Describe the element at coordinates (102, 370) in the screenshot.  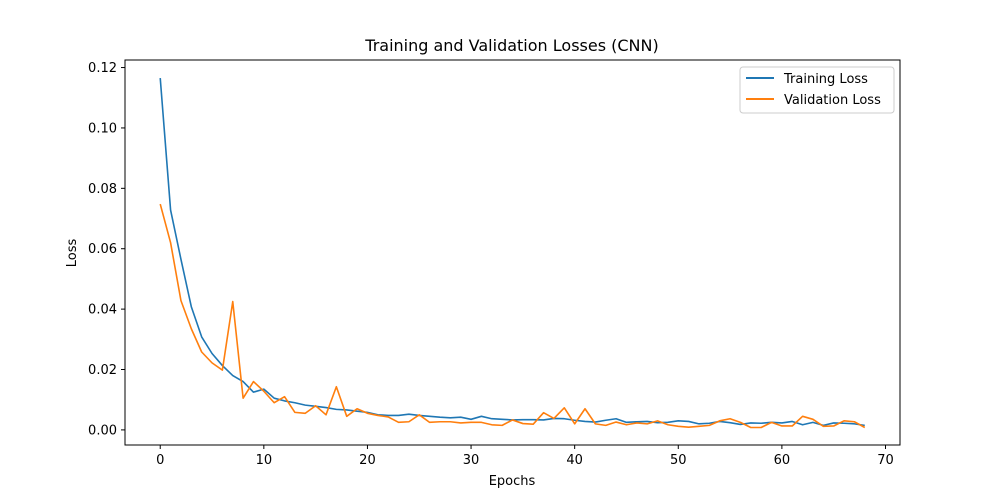
I see `y-tick-label: 0.02` at that location.